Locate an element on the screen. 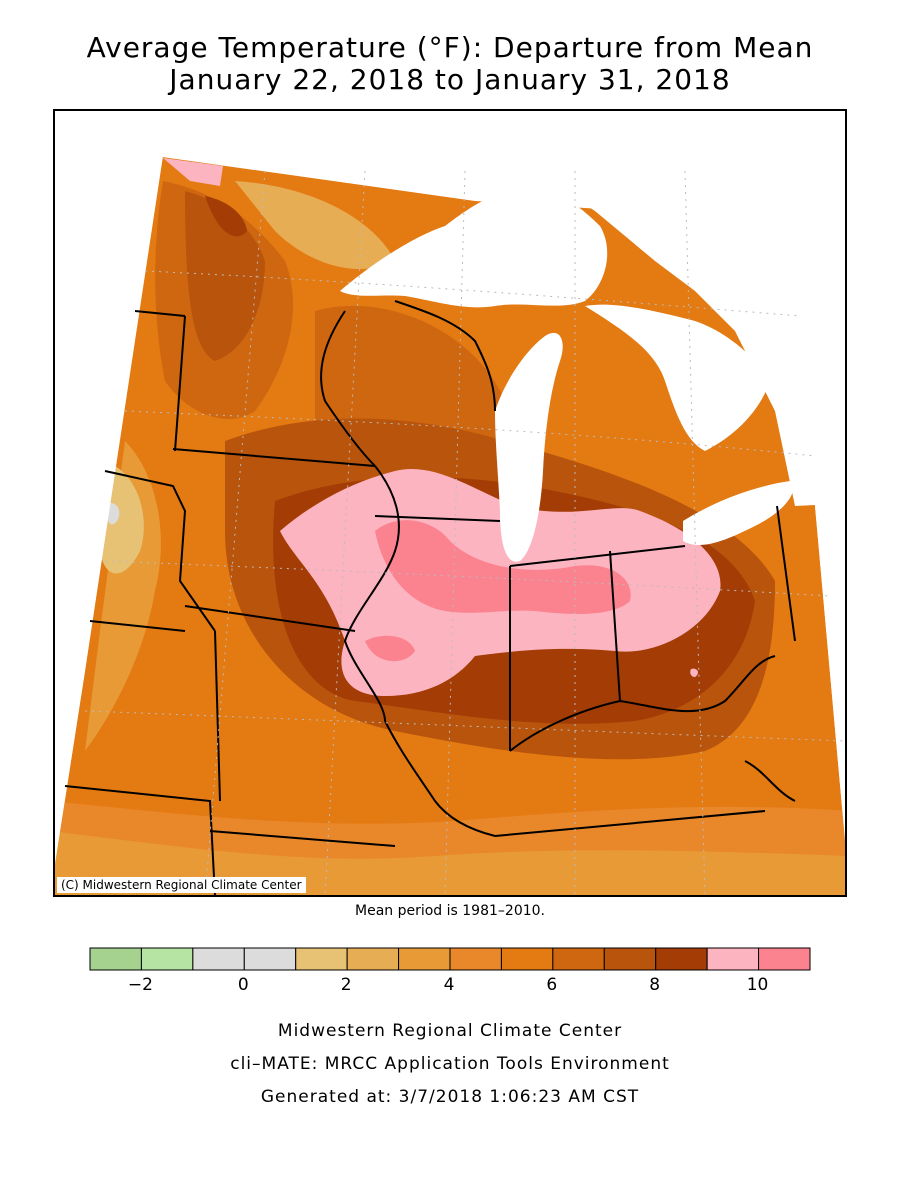  boundary-mi-in is located at coordinates (597, 556).